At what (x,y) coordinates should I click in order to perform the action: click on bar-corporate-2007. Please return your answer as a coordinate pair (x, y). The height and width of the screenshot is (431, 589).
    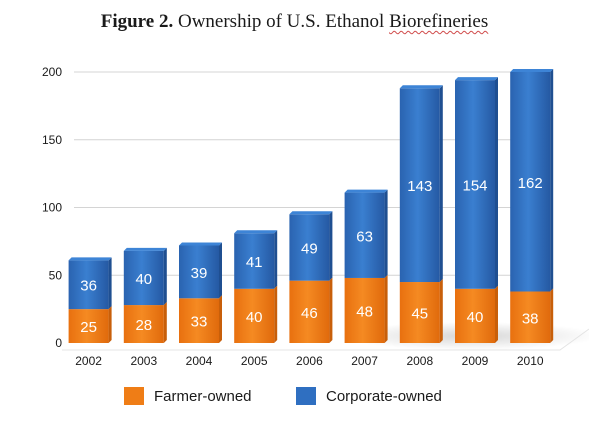
    Looking at the image, I should click on (364, 235).